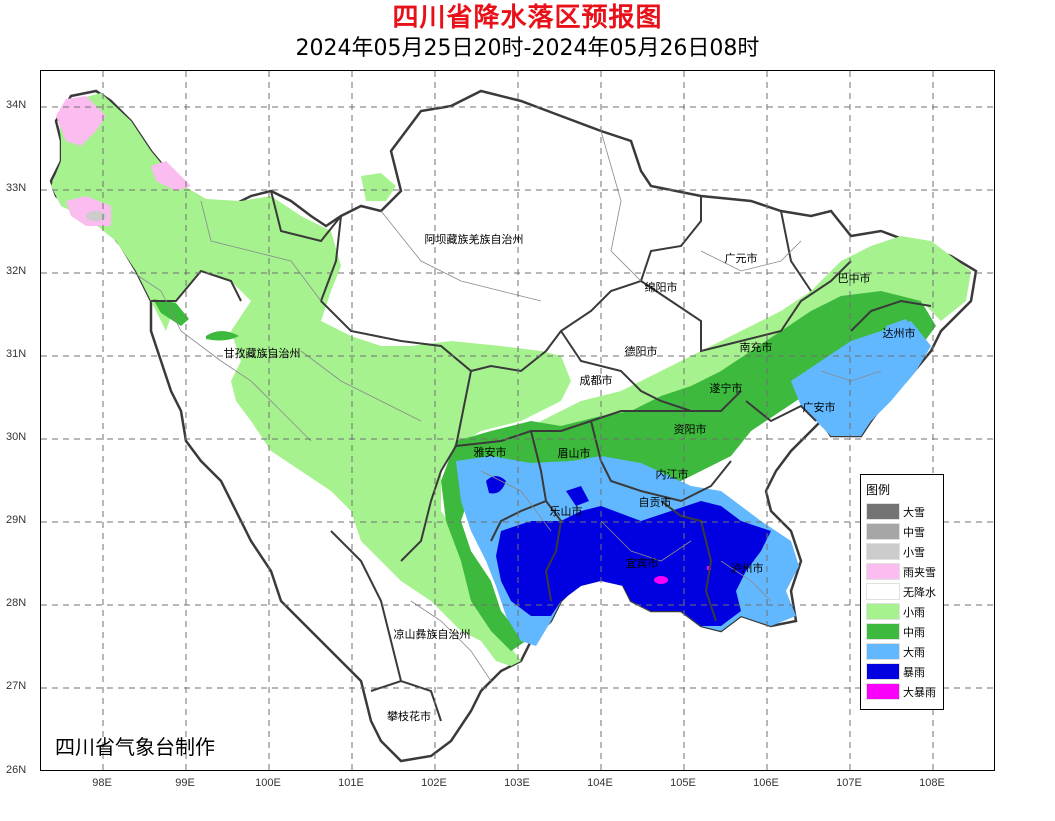 This screenshot has width=1055, height=821. What do you see at coordinates (102, 783) in the screenshot?
I see `longitude-tick-label: 98E` at bounding box center [102, 783].